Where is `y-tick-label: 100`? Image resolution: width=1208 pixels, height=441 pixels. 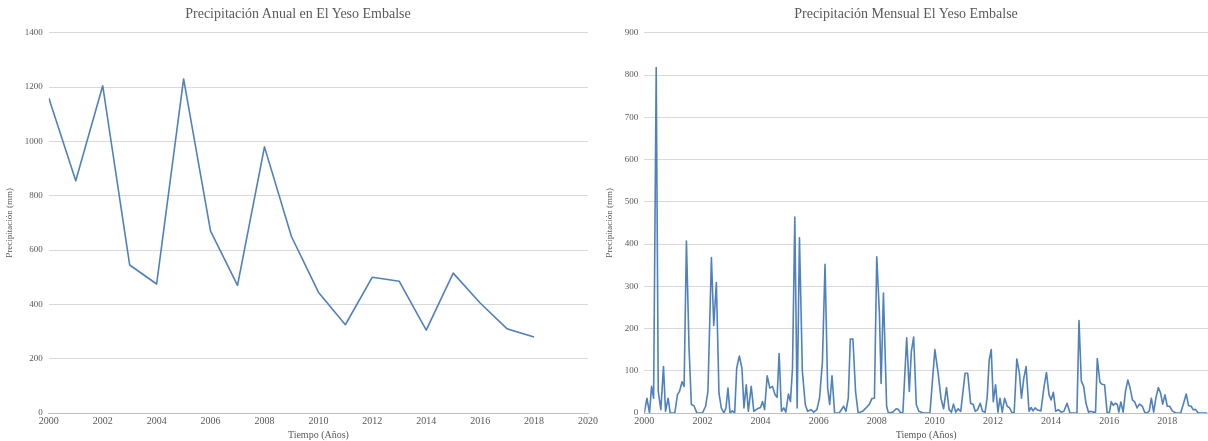
y-tick-label: 100 is located at coordinates (631, 370).